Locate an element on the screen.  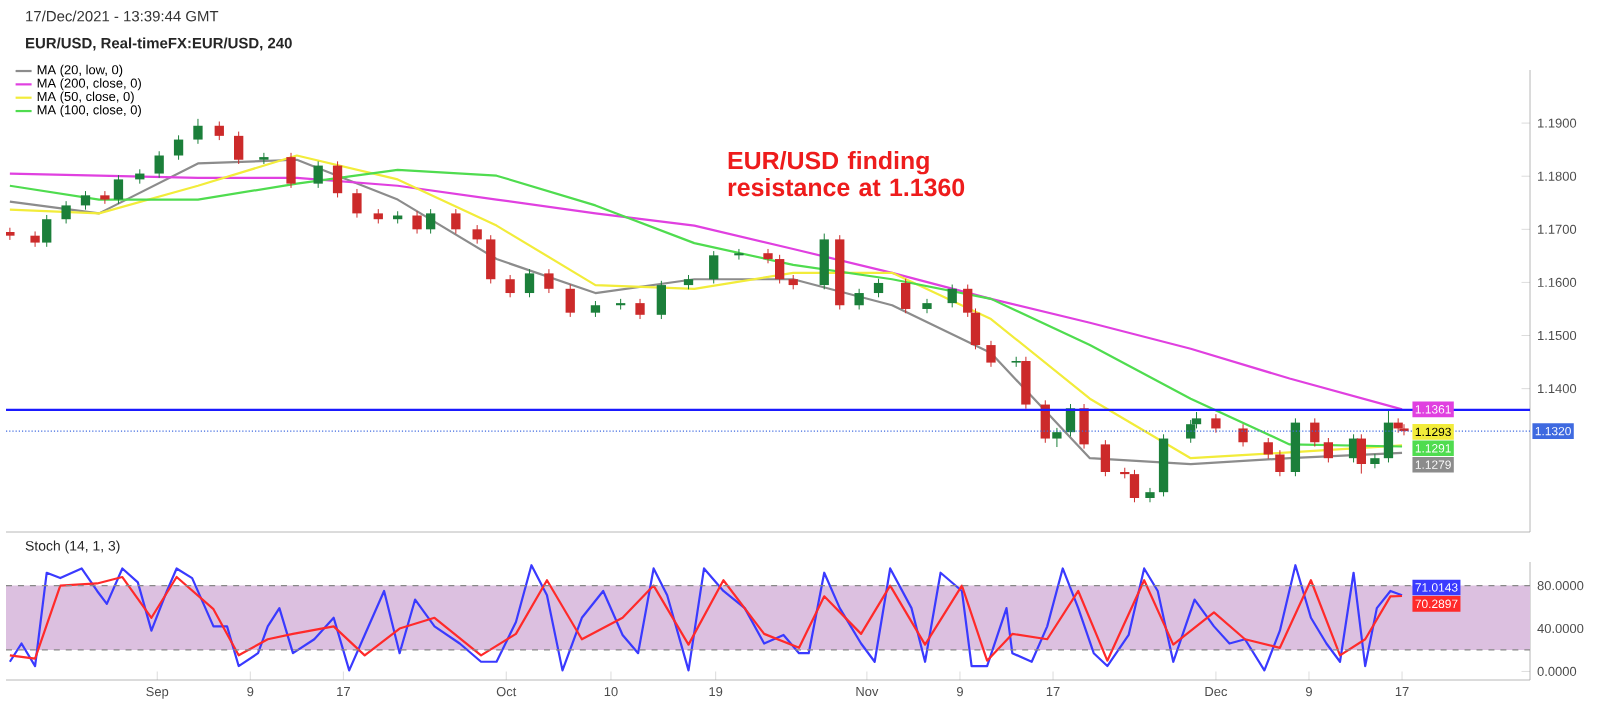
line-series is located at coordinates (706, 618).